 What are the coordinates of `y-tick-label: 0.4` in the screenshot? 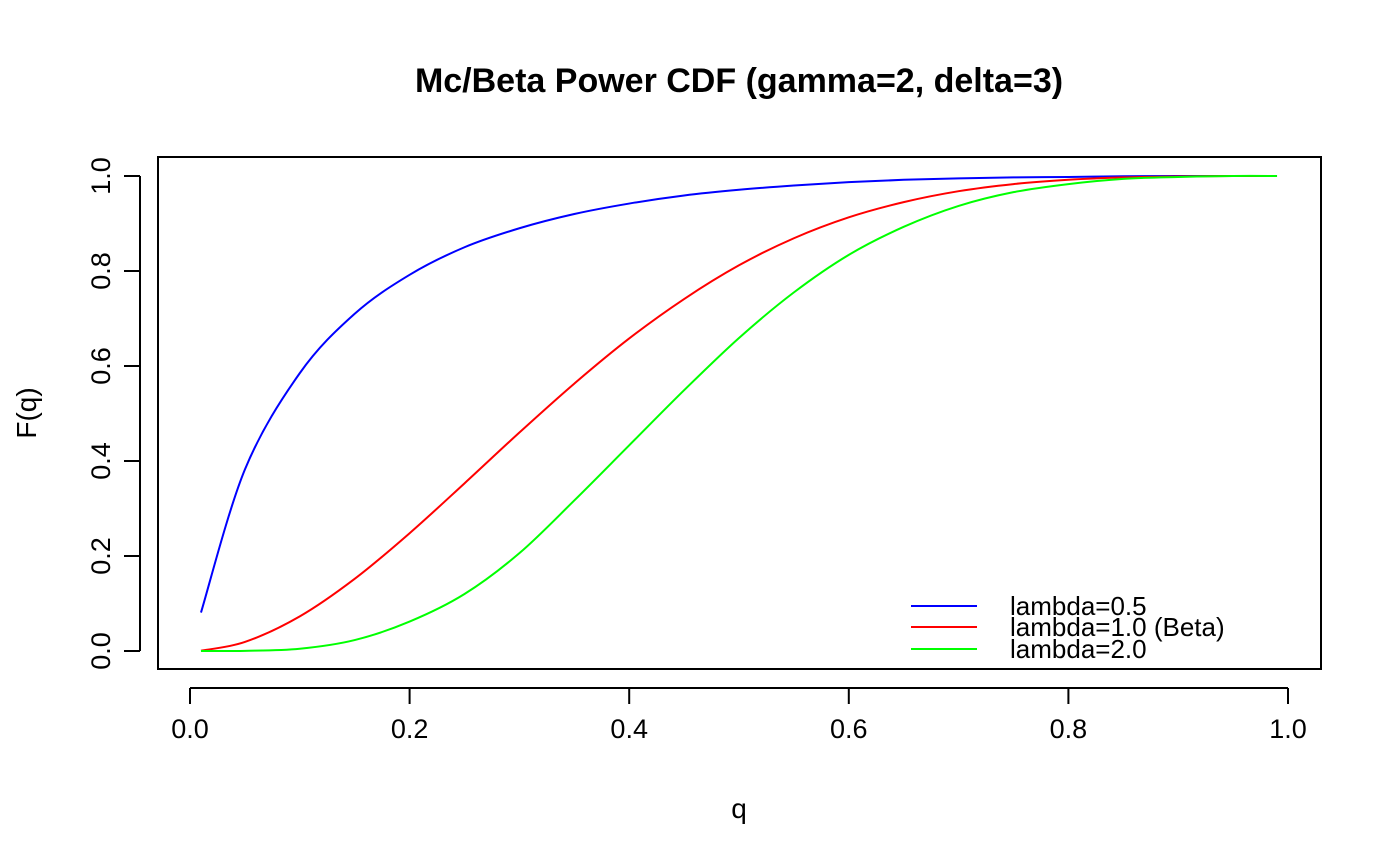 It's located at (101, 461).